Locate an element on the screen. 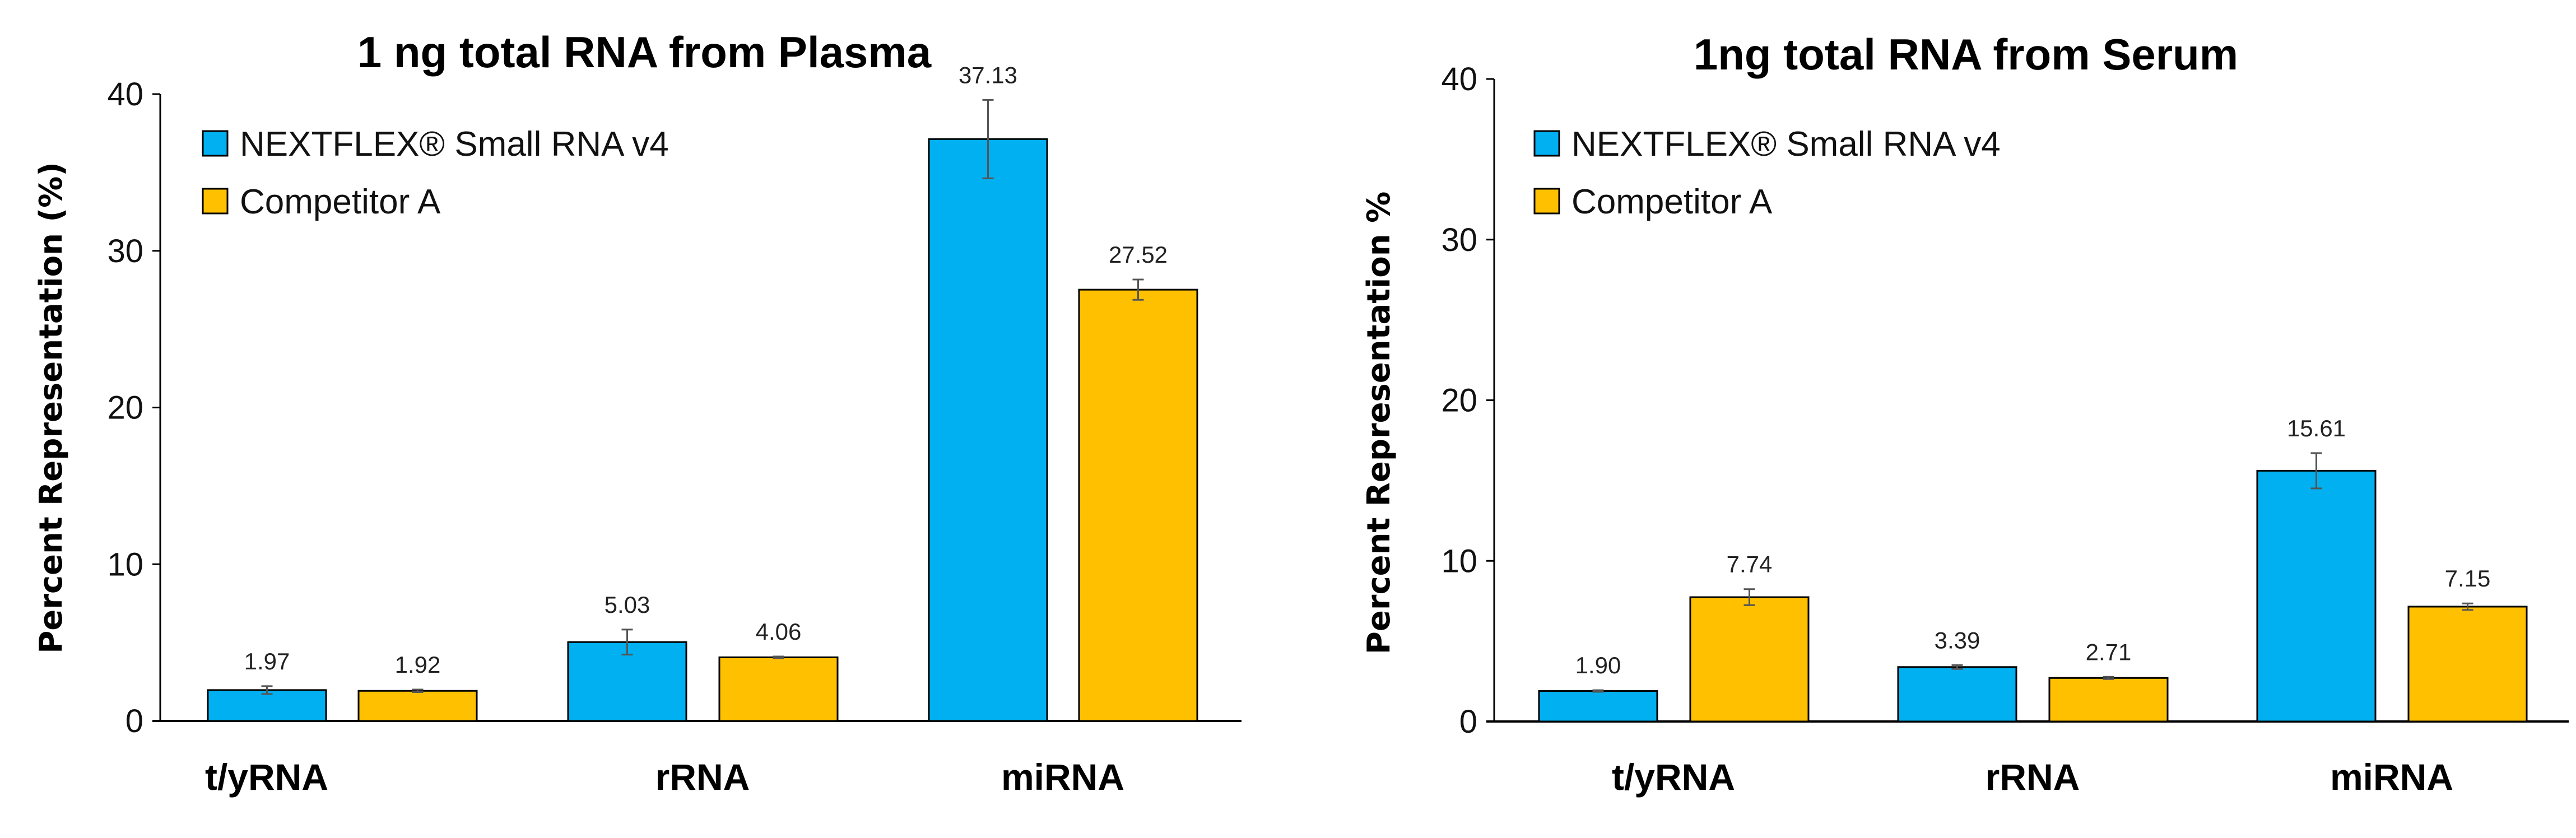 The width and height of the screenshot is (2576, 838). data-label: 7.74 is located at coordinates (1750, 564).